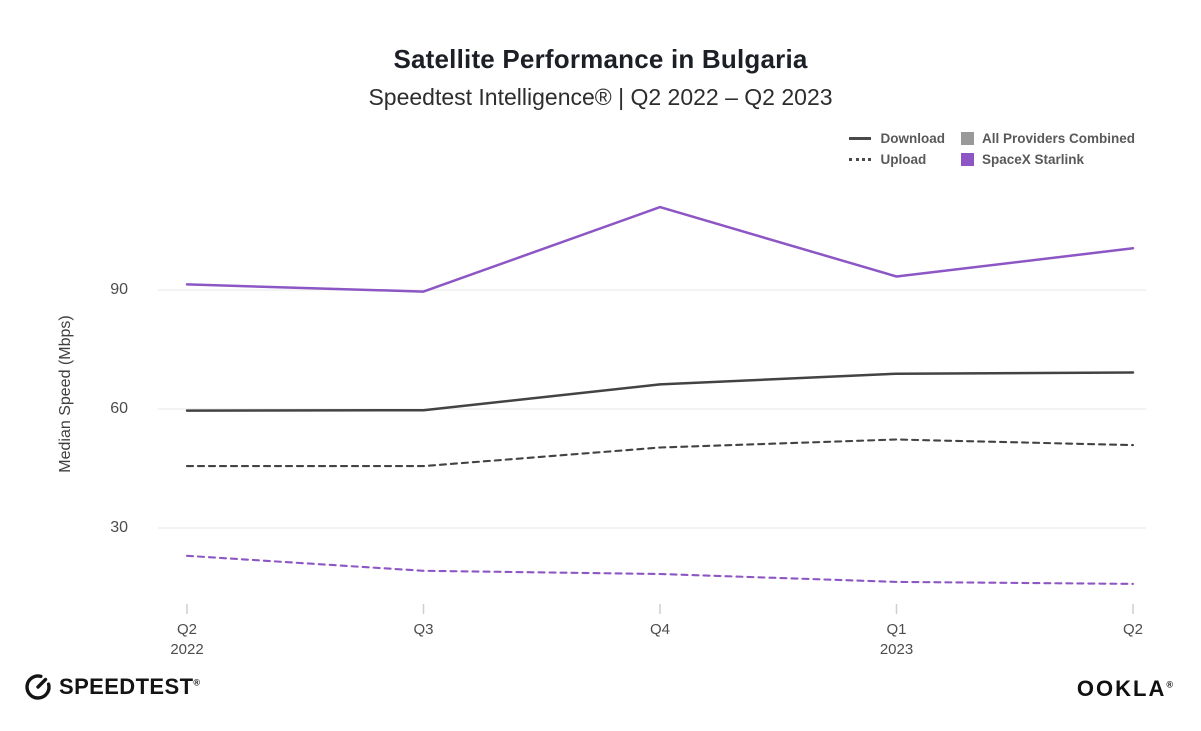  What do you see at coordinates (912, 138) in the screenshot?
I see `legend-label-download: Download` at bounding box center [912, 138].